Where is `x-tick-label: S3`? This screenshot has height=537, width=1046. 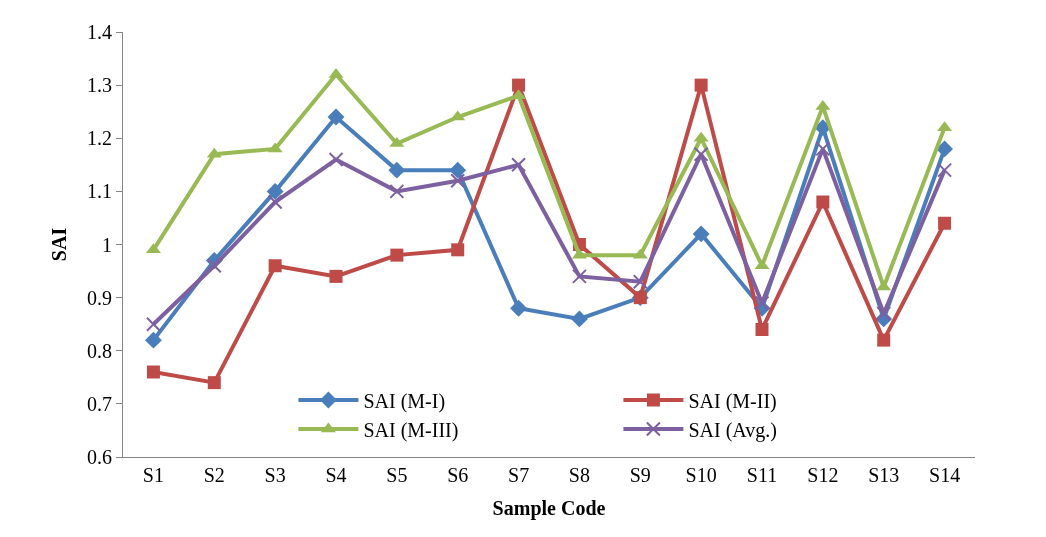
x-tick-label: S3 is located at coordinates (275, 475).